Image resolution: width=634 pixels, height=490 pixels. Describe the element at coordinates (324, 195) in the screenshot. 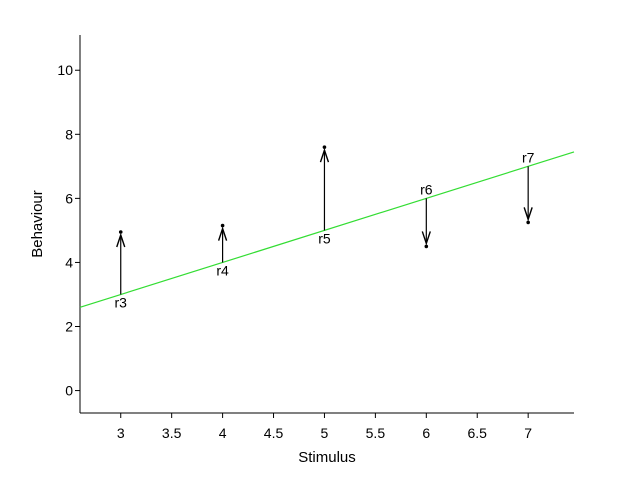

I see `residual-r5: r5` at that location.